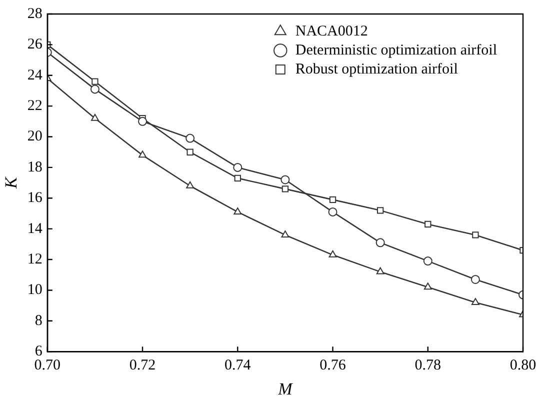  I want to click on y-tick-label: 10, so click(34, 290).